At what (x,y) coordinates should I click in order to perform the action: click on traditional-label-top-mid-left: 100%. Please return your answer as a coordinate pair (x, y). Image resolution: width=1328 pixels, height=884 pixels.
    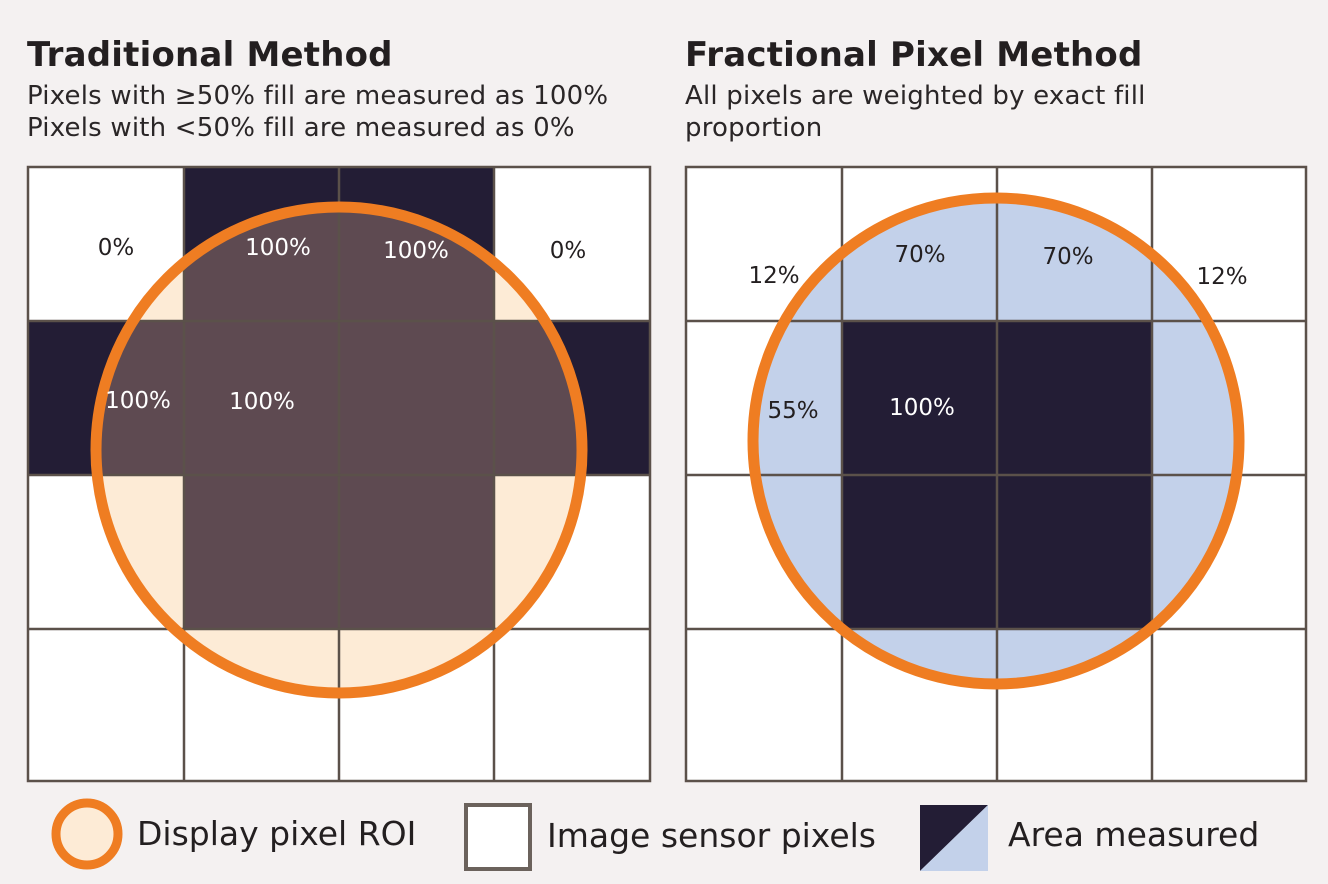
    Looking at the image, I should click on (278, 248).